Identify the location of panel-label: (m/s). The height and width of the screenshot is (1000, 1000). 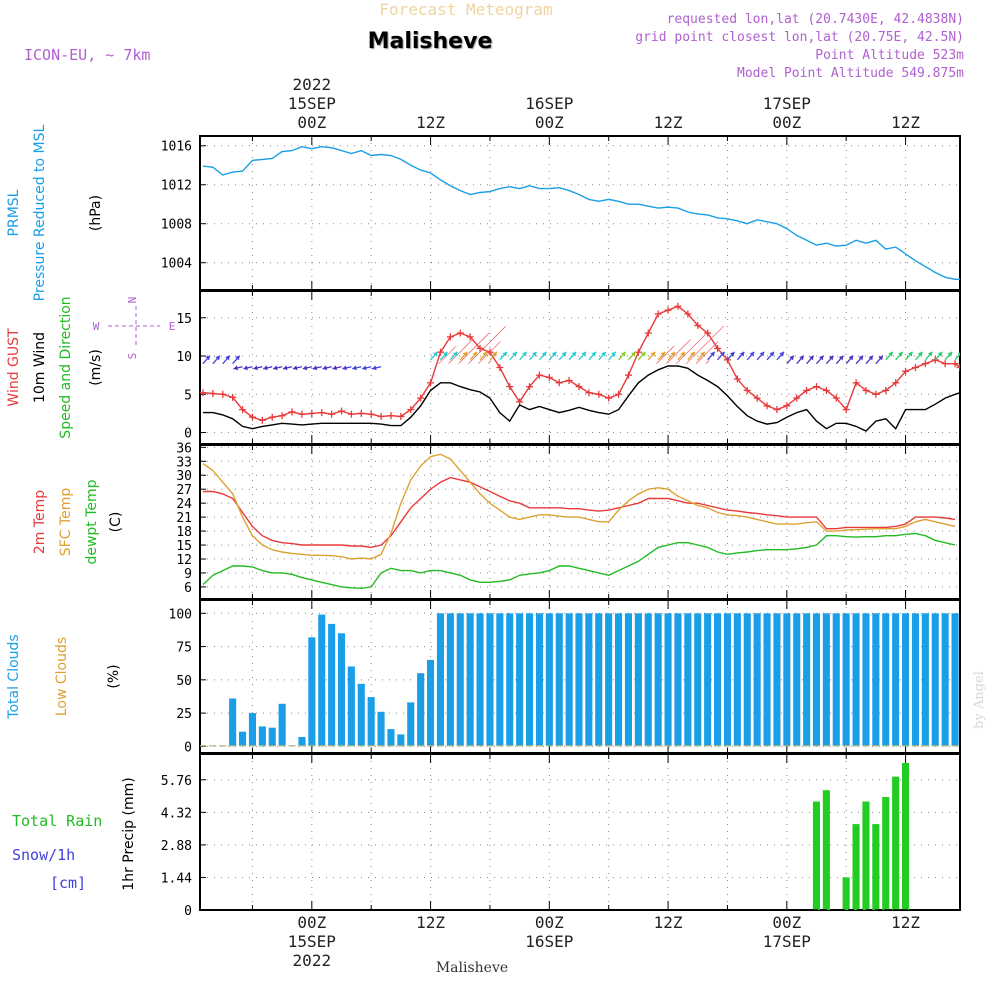
(96, 367).